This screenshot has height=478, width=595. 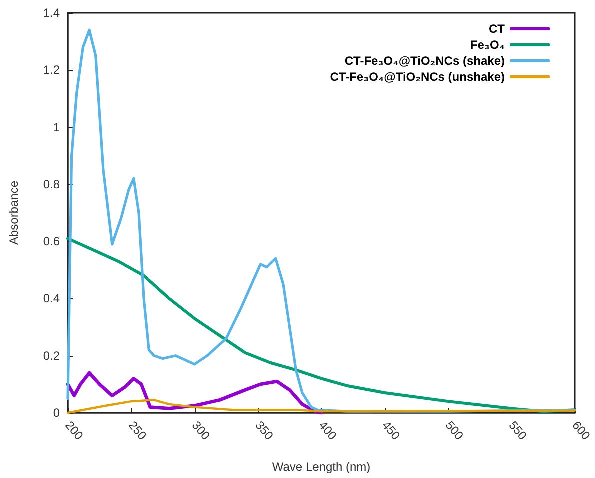 What do you see at coordinates (51, 241) in the screenshot?
I see `y-tick-label: 0.6` at bounding box center [51, 241].